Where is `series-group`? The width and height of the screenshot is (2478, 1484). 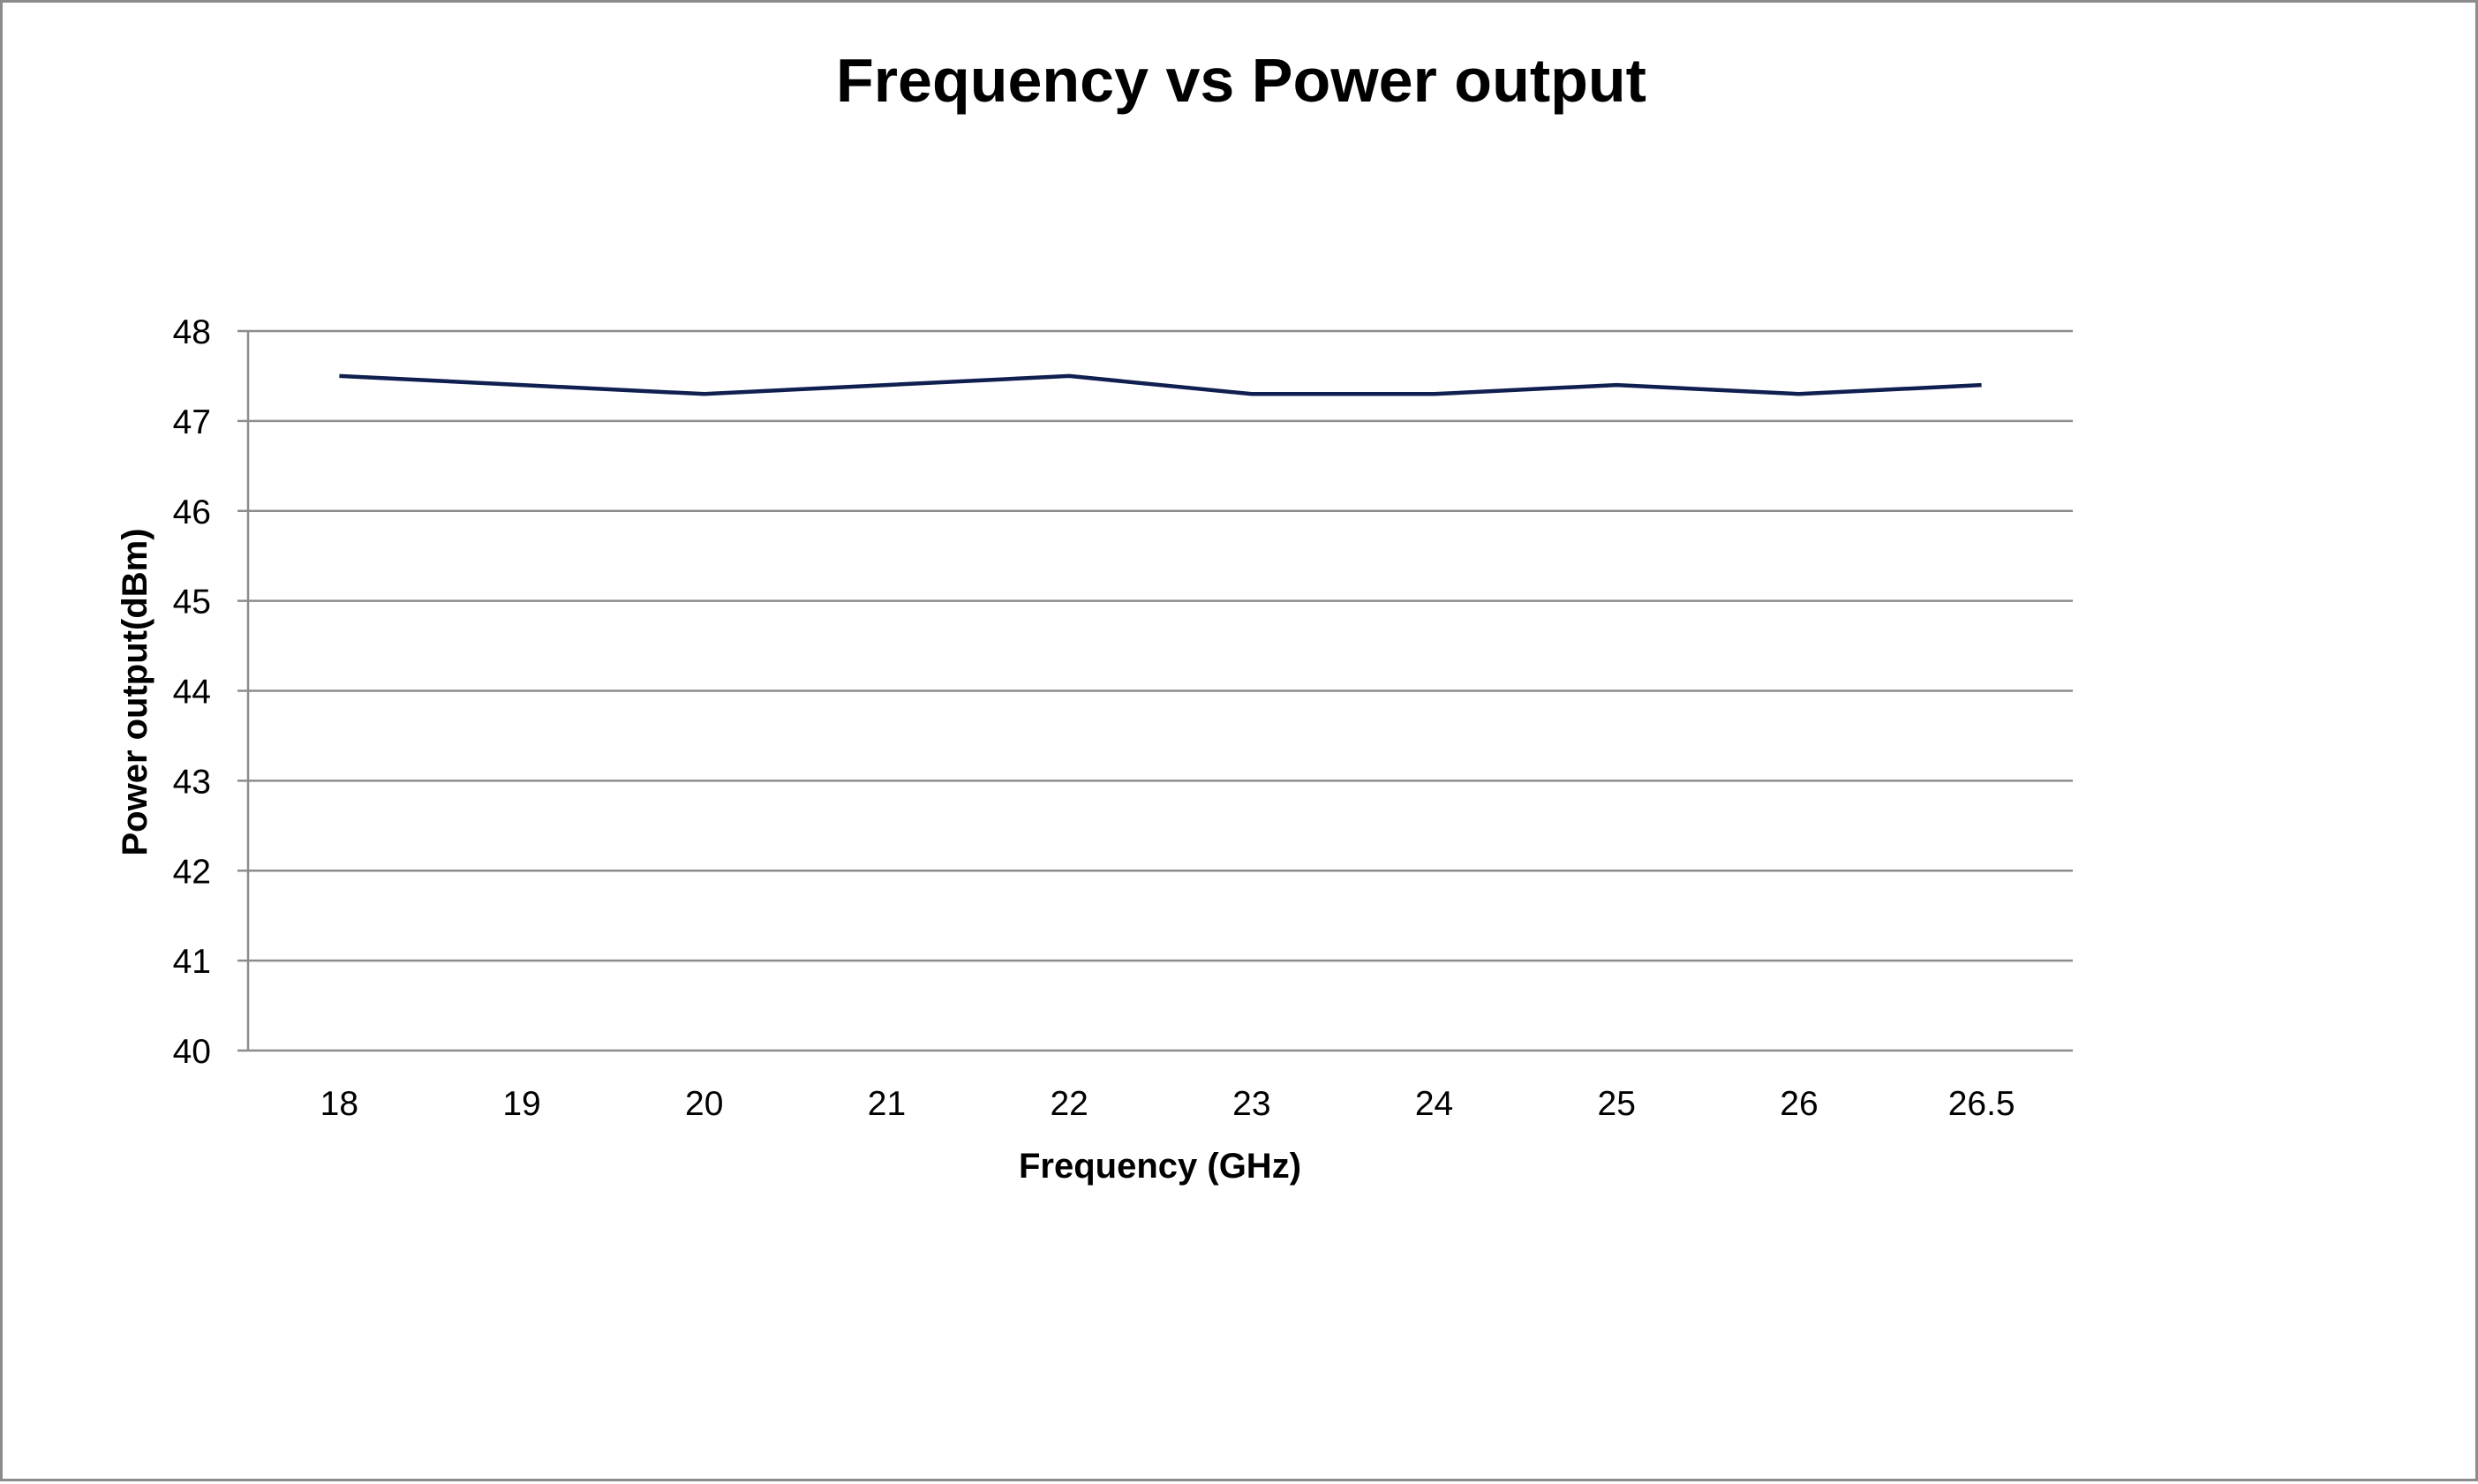 series-group is located at coordinates (1160, 385).